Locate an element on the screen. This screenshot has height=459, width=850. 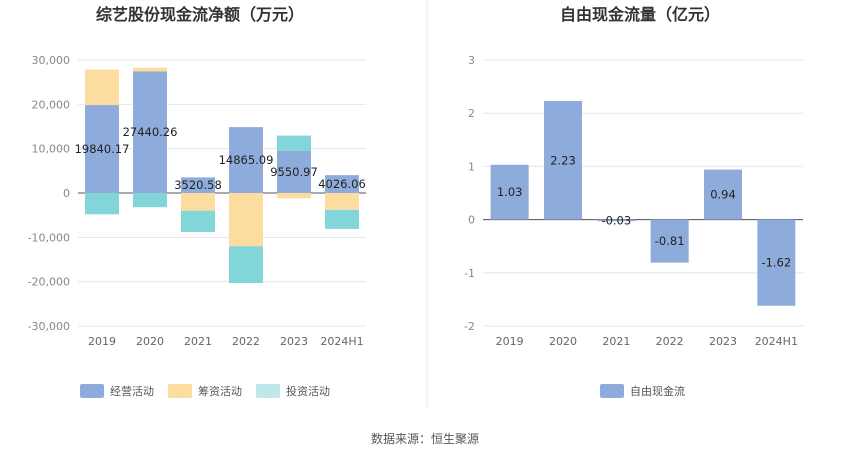
y-tick-label: -30,000 is located at coordinates (49, 326).